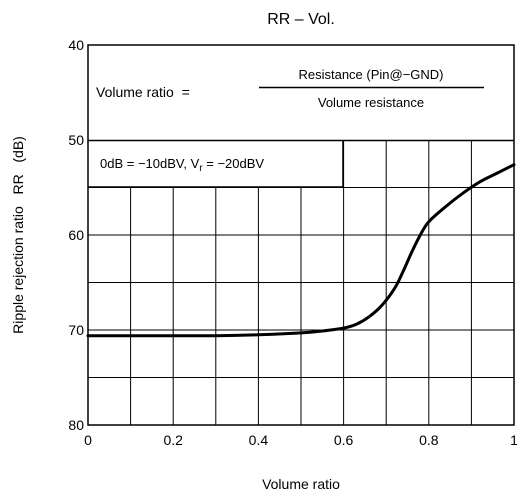  I want to click on condition-box-border, so click(216, 164).